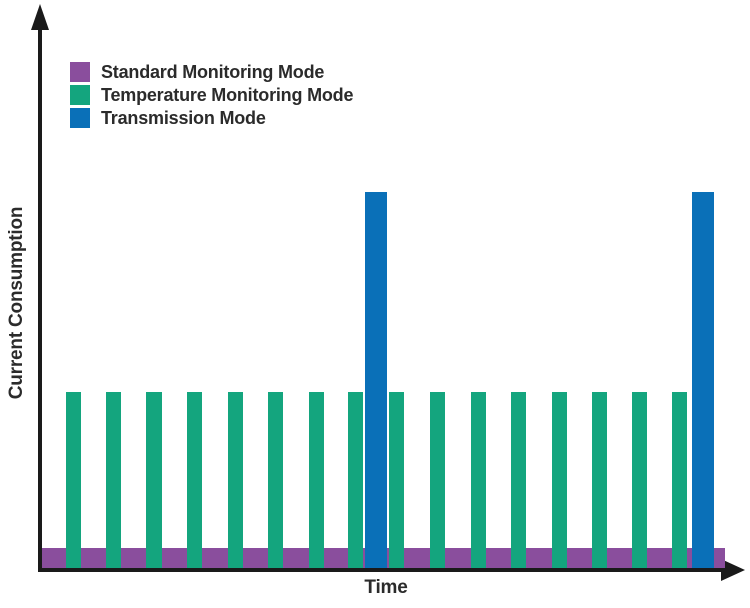 The width and height of the screenshot is (750, 608). I want to click on legend-item-temperature-monitoring-mode: Temperature Monitoring Mode, so click(211, 94).